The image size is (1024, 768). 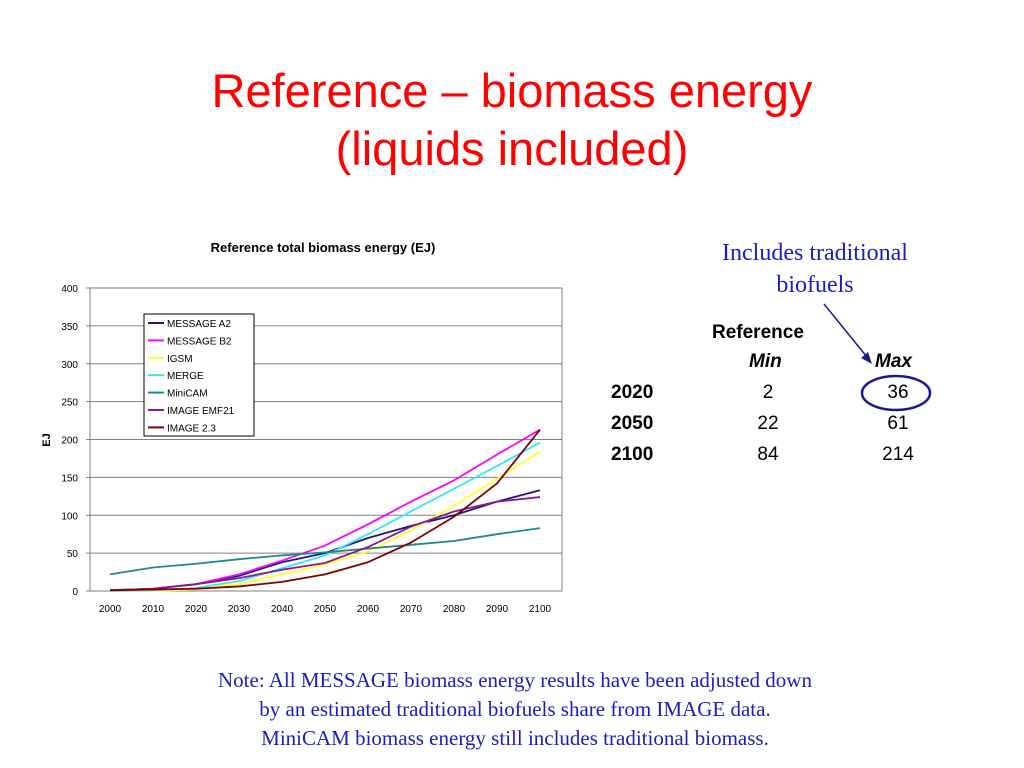 What do you see at coordinates (75, 592) in the screenshot?
I see `y-tick-label: 0` at bounding box center [75, 592].